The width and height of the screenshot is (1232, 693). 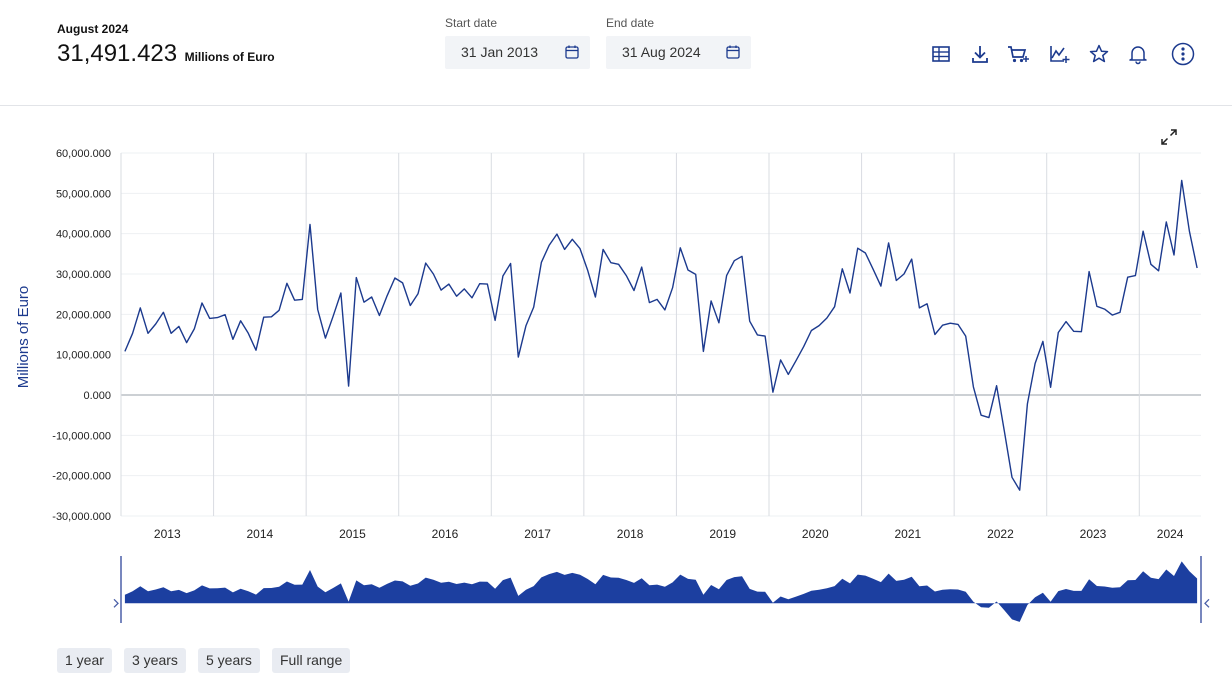 What do you see at coordinates (93, 29) in the screenshot?
I see `latest-period: August 2024` at bounding box center [93, 29].